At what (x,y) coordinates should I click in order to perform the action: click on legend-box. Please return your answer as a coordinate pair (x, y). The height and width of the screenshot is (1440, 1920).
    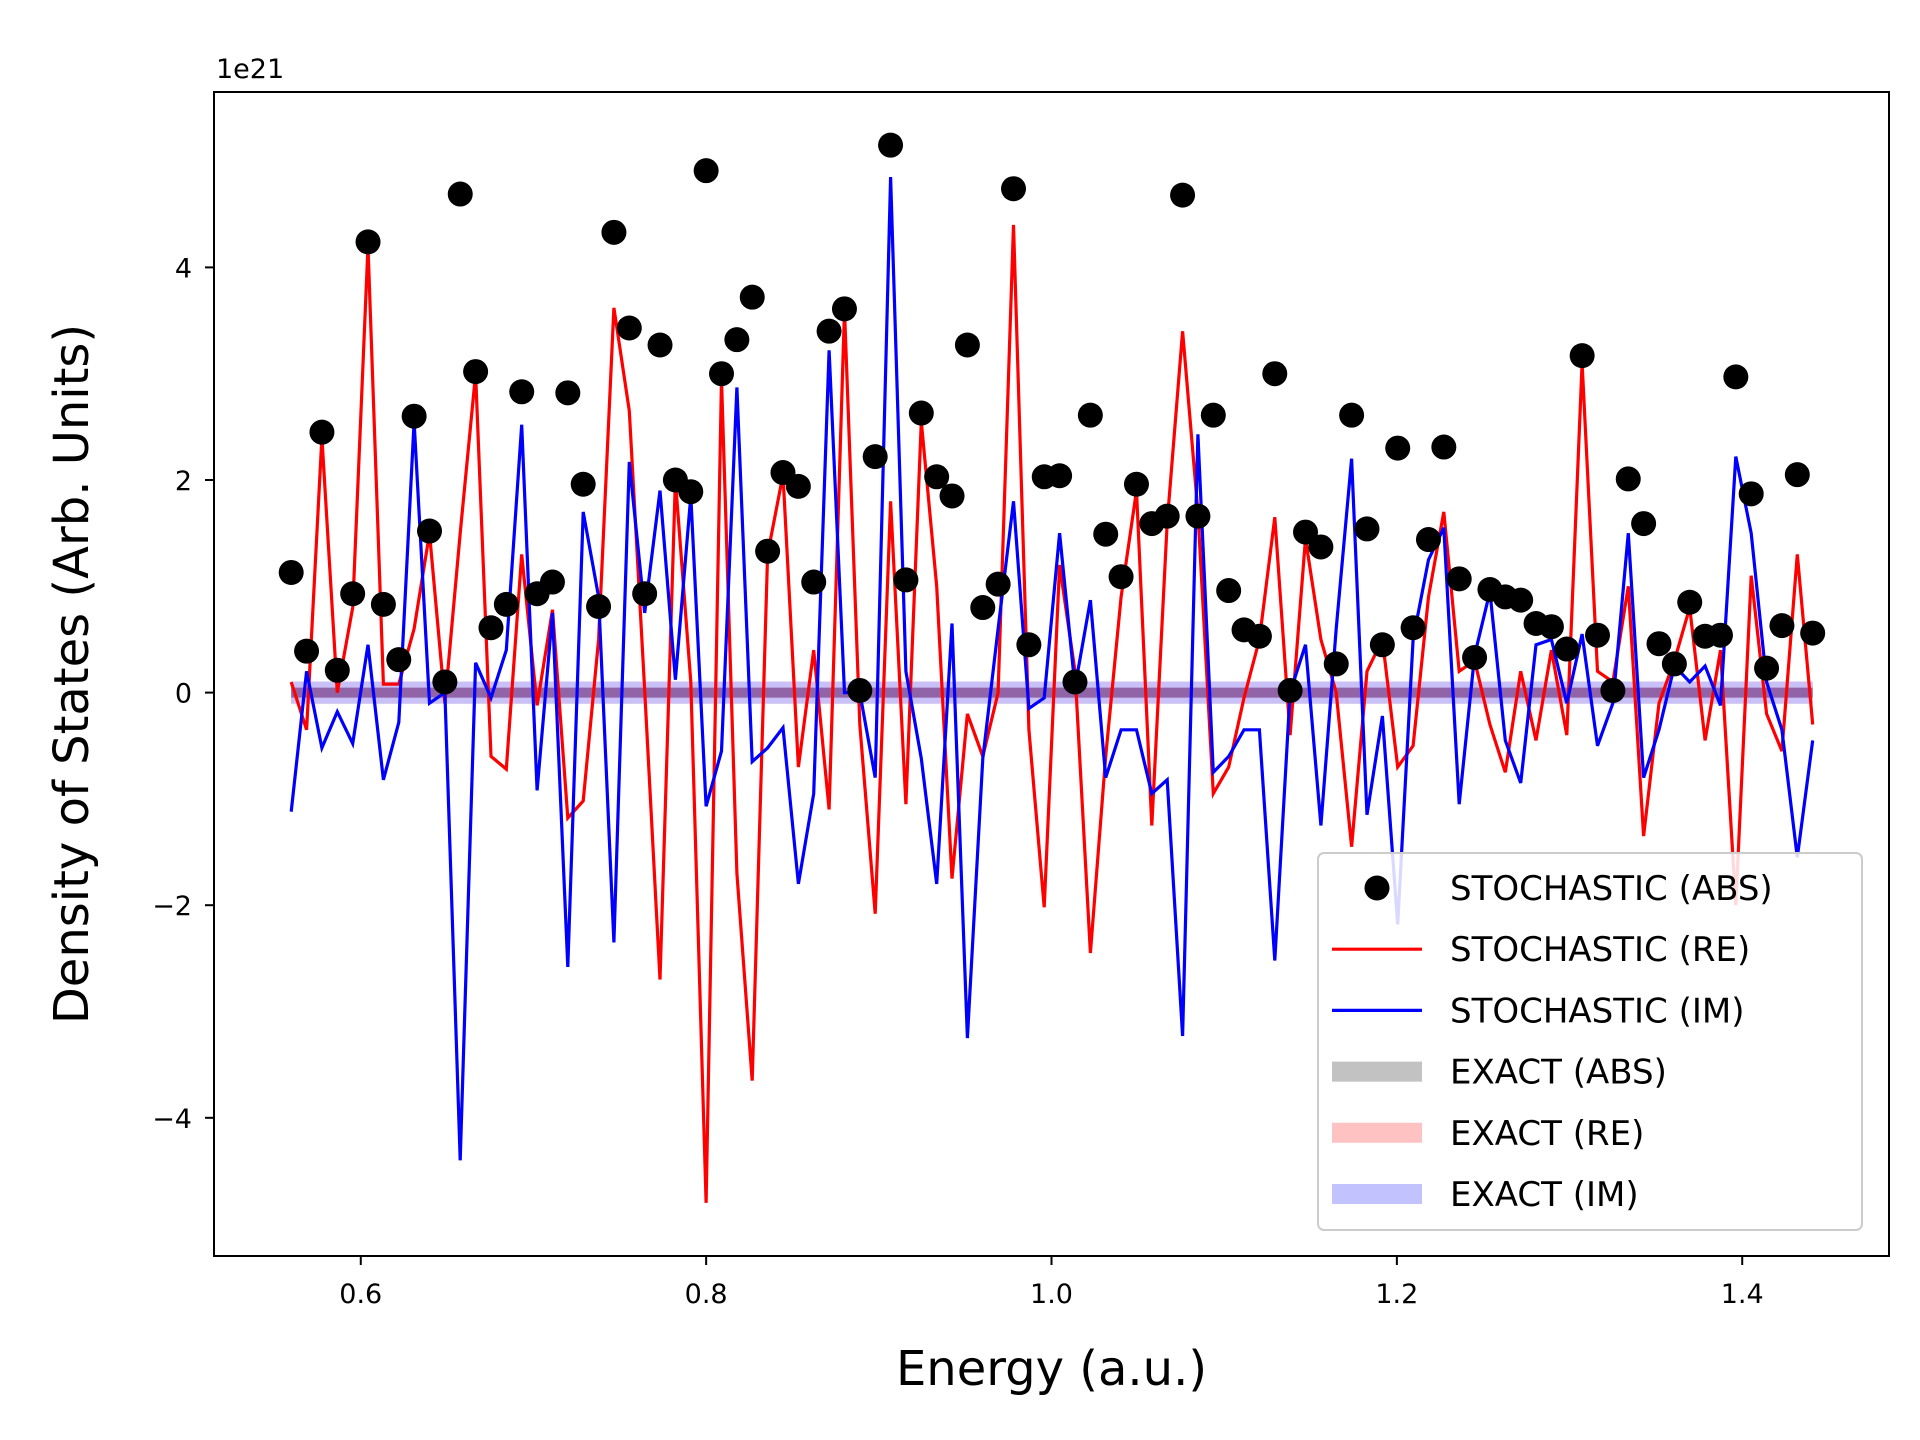
    Looking at the image, I should click on (1590, 1041).